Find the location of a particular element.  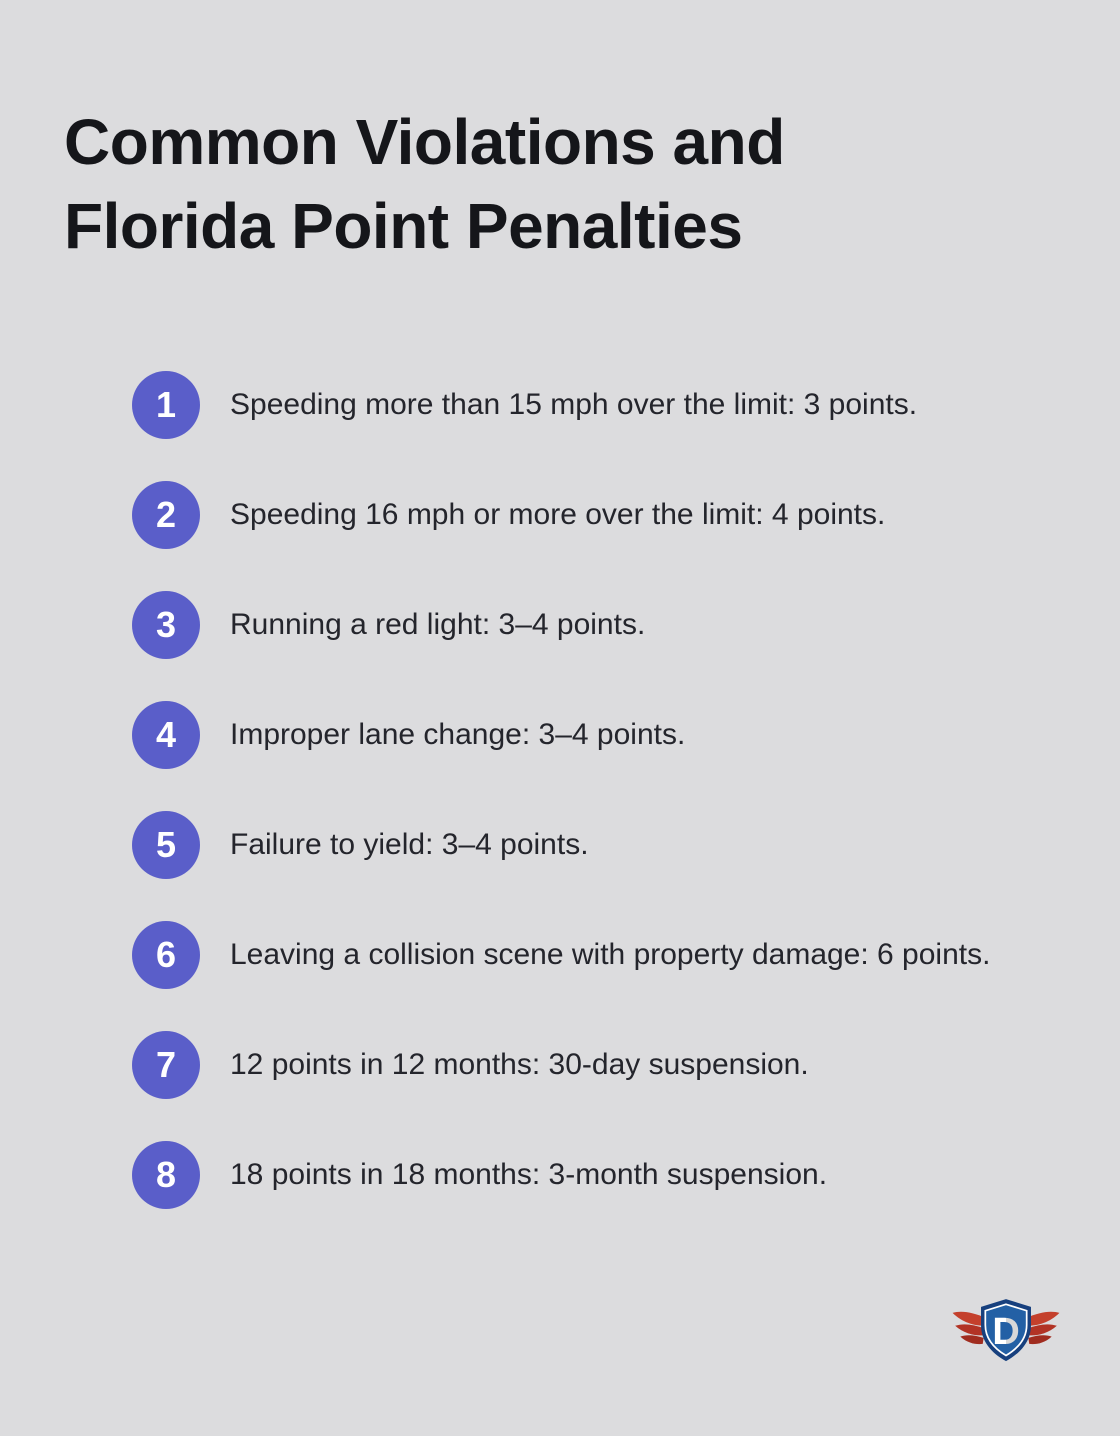

brand-logo-icon: D is located at coordinates (1006, 1330).